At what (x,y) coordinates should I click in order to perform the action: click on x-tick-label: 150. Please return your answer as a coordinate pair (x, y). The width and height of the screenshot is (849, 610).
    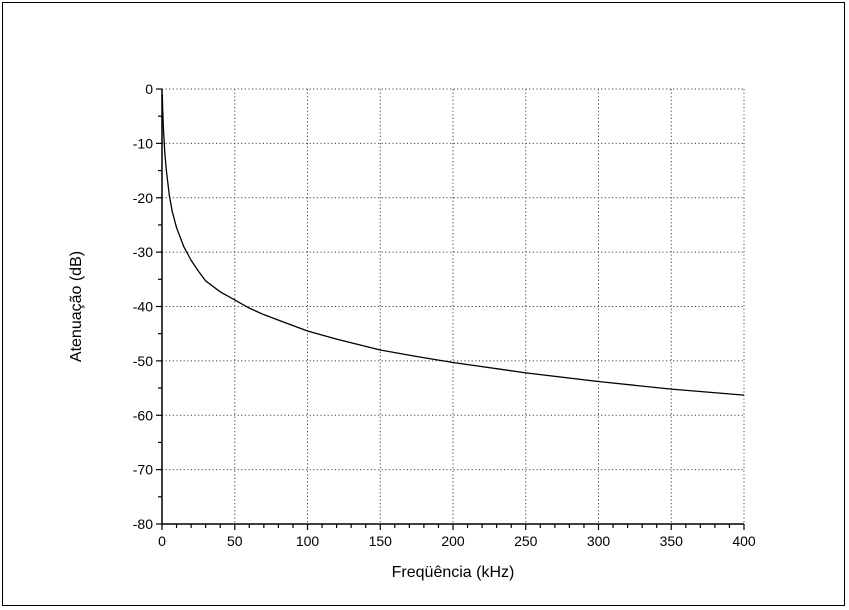
    Looking at the image, I should click on (381, 541).